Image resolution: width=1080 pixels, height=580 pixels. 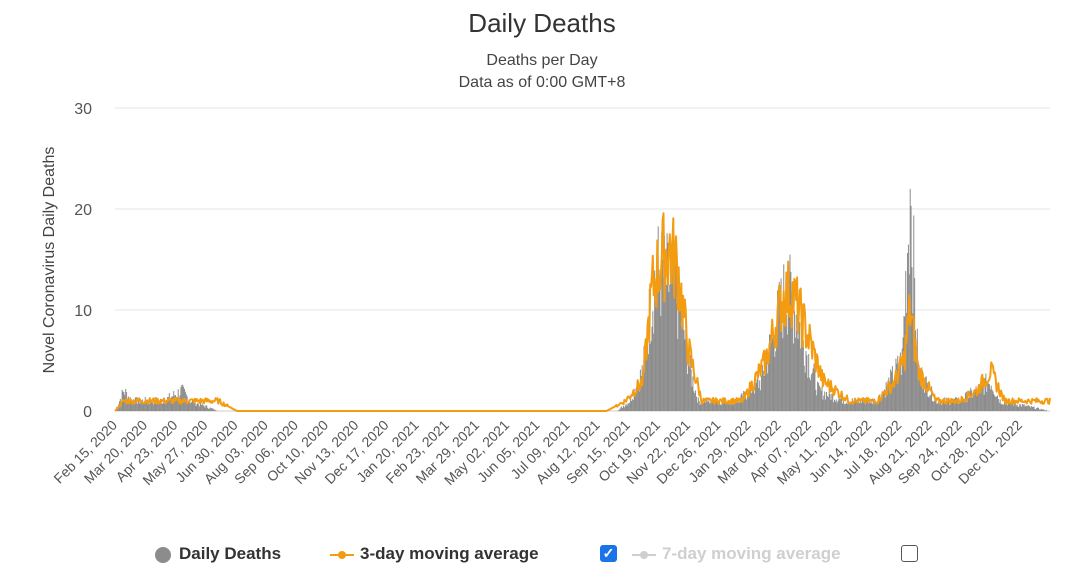 What do you see at coordinates (736, 554) in the screenshot?
I see `legend-item-7-day-average: 7-day moving average` at bounding box center [736, 554].